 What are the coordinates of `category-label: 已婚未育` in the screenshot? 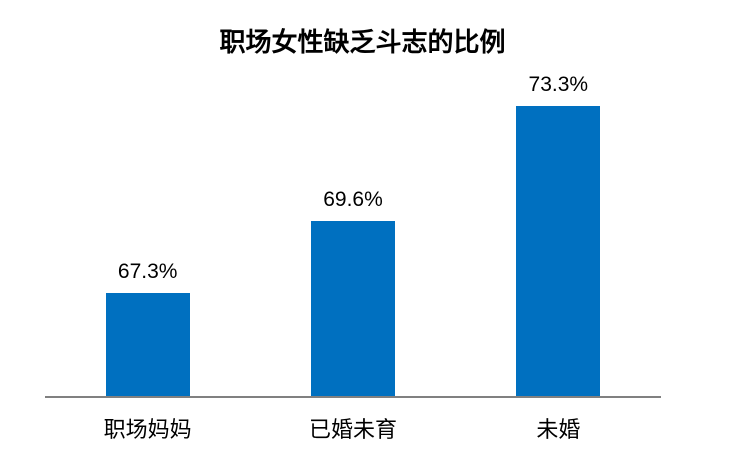 It's located at (352, 429).